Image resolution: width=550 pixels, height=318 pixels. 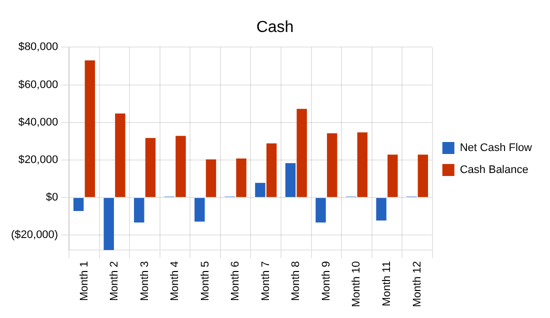 I want to click on chart-title: Cash, so click(x=275, y=27).